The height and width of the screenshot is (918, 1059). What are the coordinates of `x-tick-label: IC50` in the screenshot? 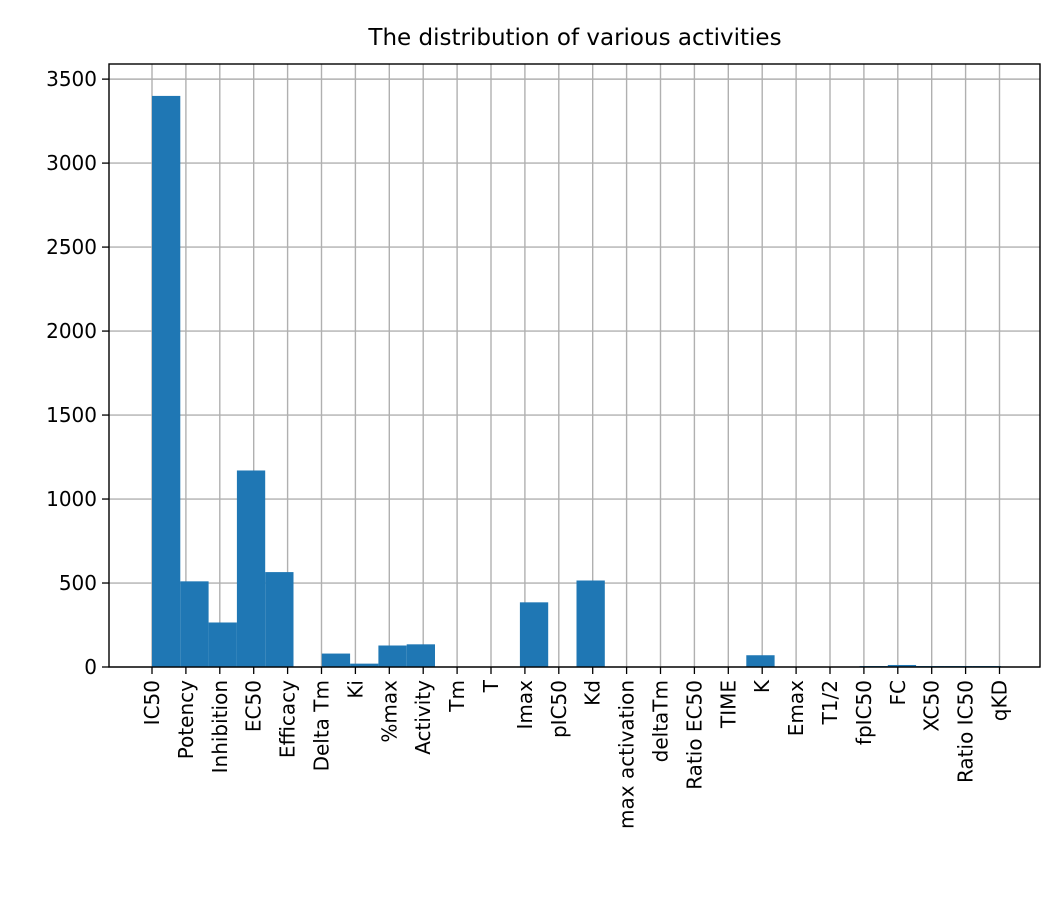 It's located at (152, 702).